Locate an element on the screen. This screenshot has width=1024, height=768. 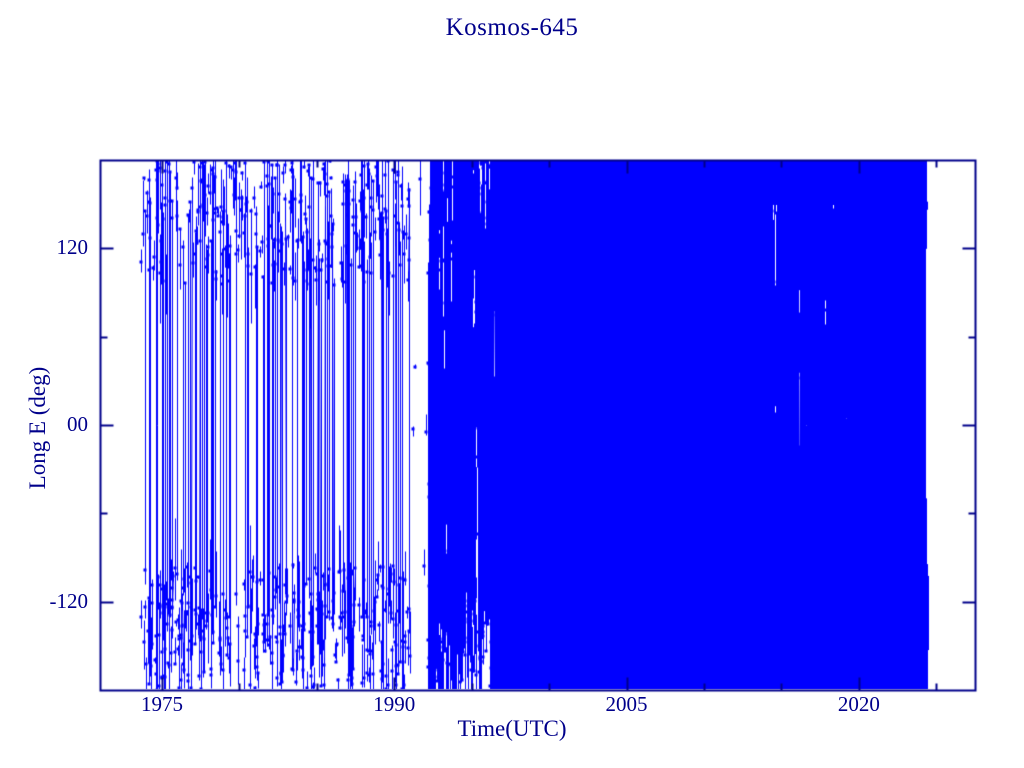
y-tick-label-2: -120 is located at coordinates (69, 600).